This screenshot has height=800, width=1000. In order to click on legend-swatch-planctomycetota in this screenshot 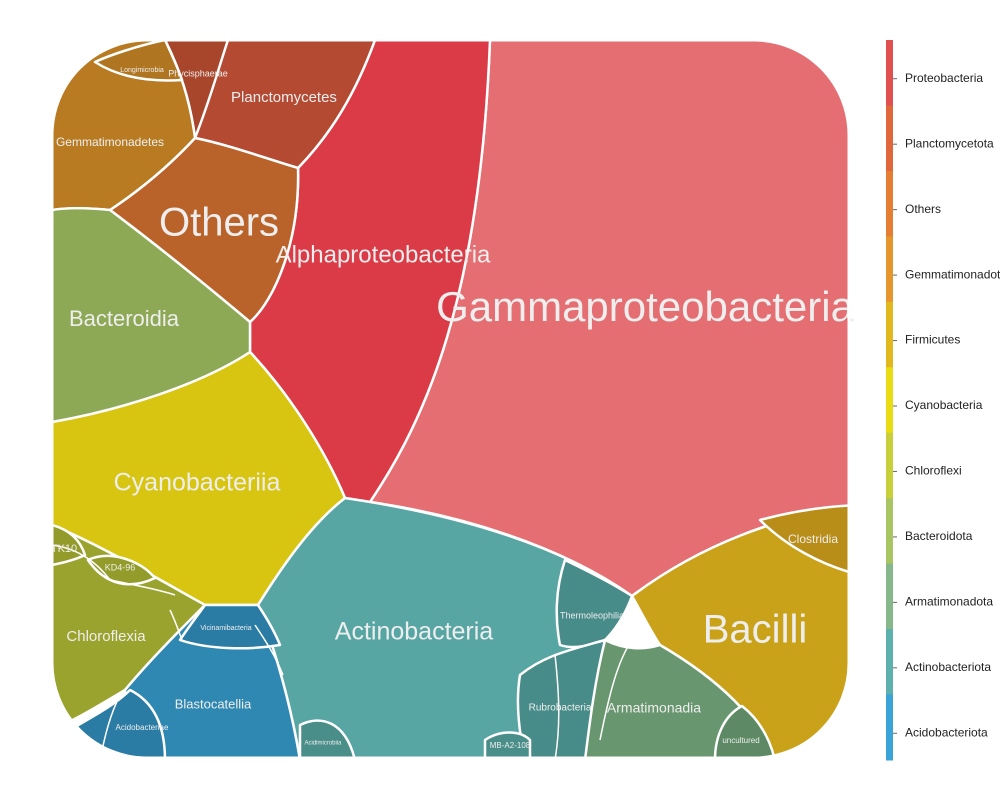, I will do `click(889, 138)`.